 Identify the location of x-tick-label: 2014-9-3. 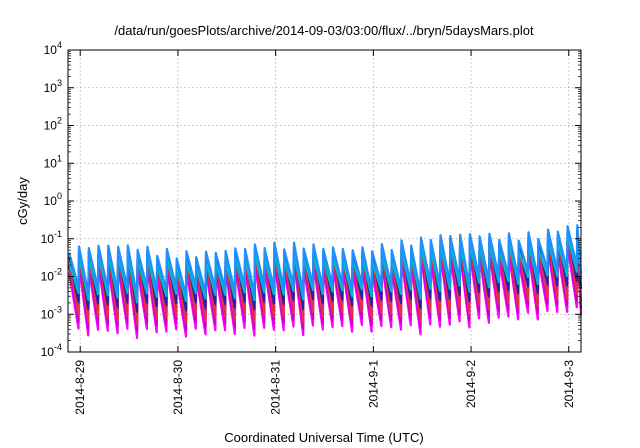
(569, 384).